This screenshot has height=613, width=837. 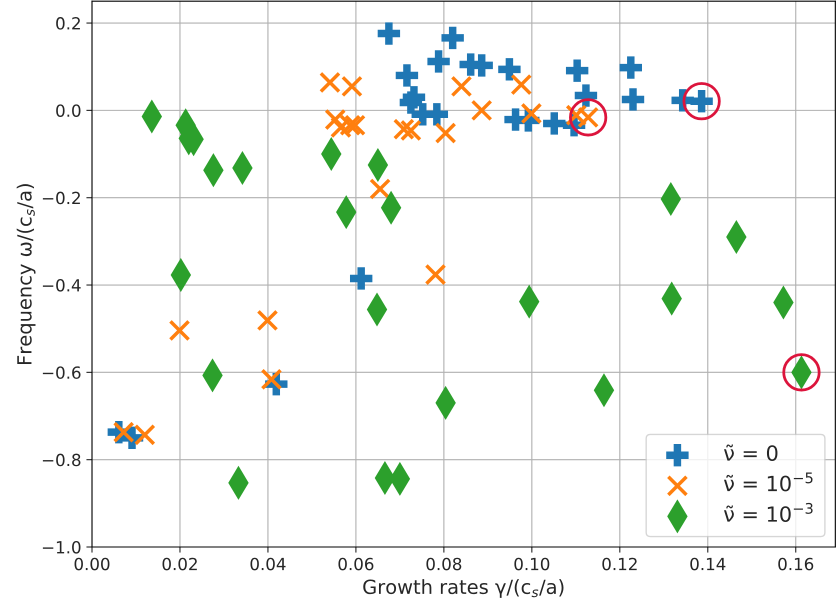 What do you see at coordinates (268, 564) in the screenshot?
I see `x-tick-label: 0.04` at bounding box center [268, 564].